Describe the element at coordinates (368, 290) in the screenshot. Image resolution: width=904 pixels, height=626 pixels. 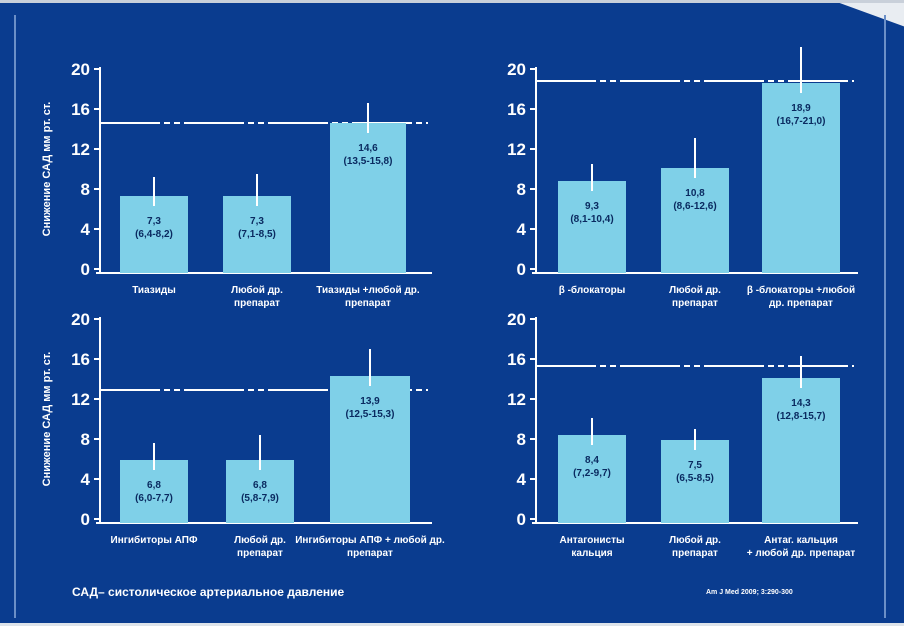
I see `category-label: Тиазиды +любой др.` at that location.